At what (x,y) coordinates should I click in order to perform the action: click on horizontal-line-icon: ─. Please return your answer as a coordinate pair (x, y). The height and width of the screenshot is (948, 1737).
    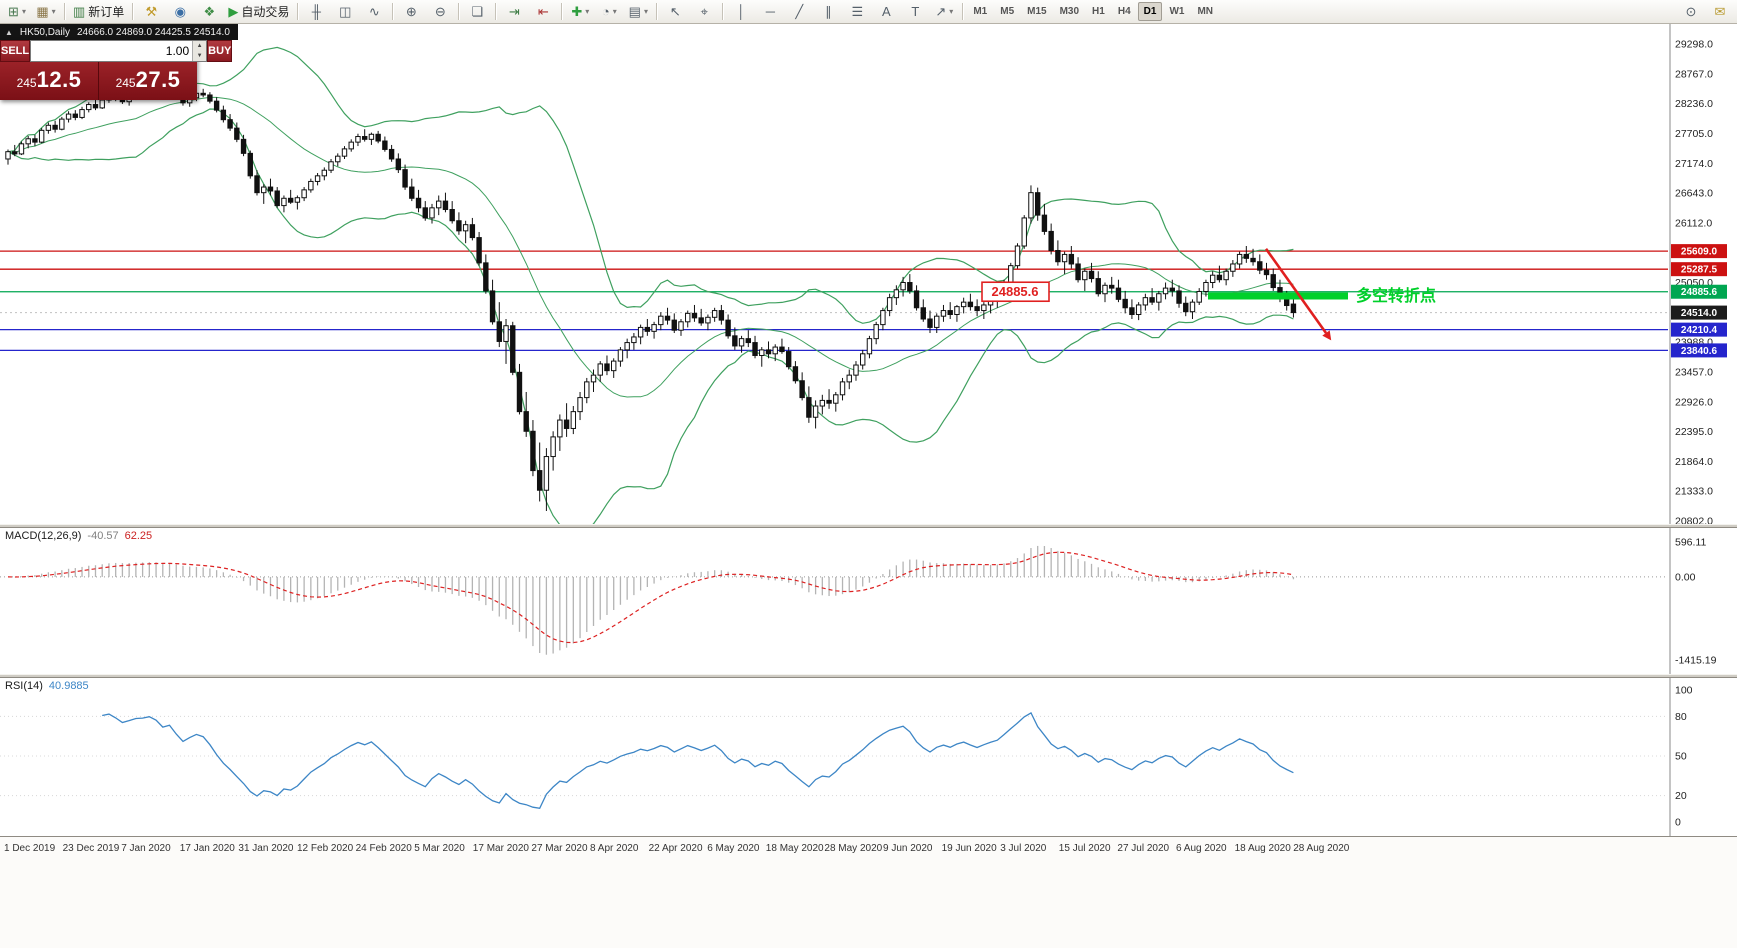
    Looking at the image, I should click on (770, 11).